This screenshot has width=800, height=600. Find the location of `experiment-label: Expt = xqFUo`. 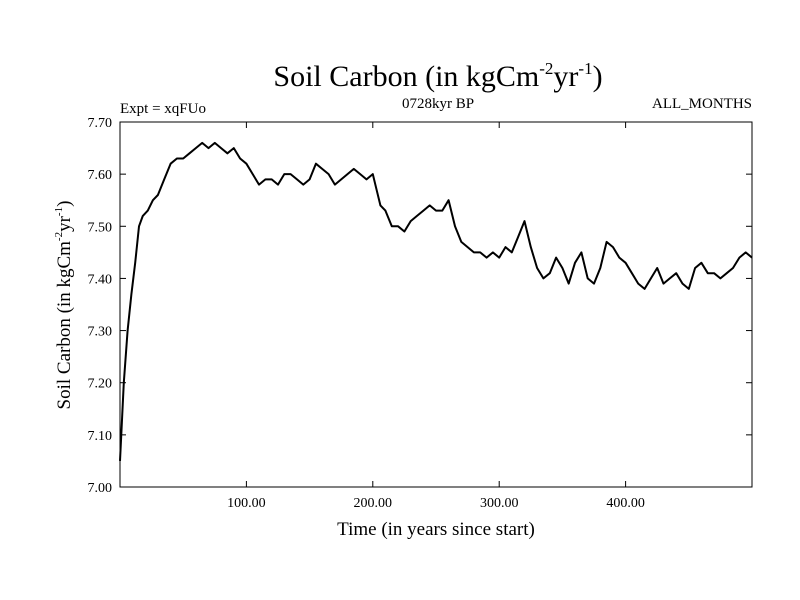

experiment-label: Expt = xqFUo is located at coordinates (163, 109).